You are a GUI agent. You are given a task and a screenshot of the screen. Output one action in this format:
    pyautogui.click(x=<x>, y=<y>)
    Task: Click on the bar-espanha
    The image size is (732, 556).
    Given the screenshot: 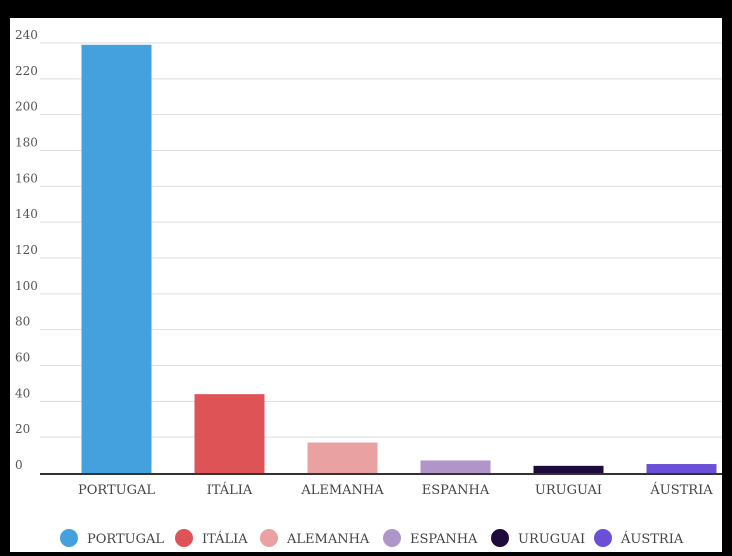 What is the action you would take?
    pyautogui.click(x=455, y=466)
    